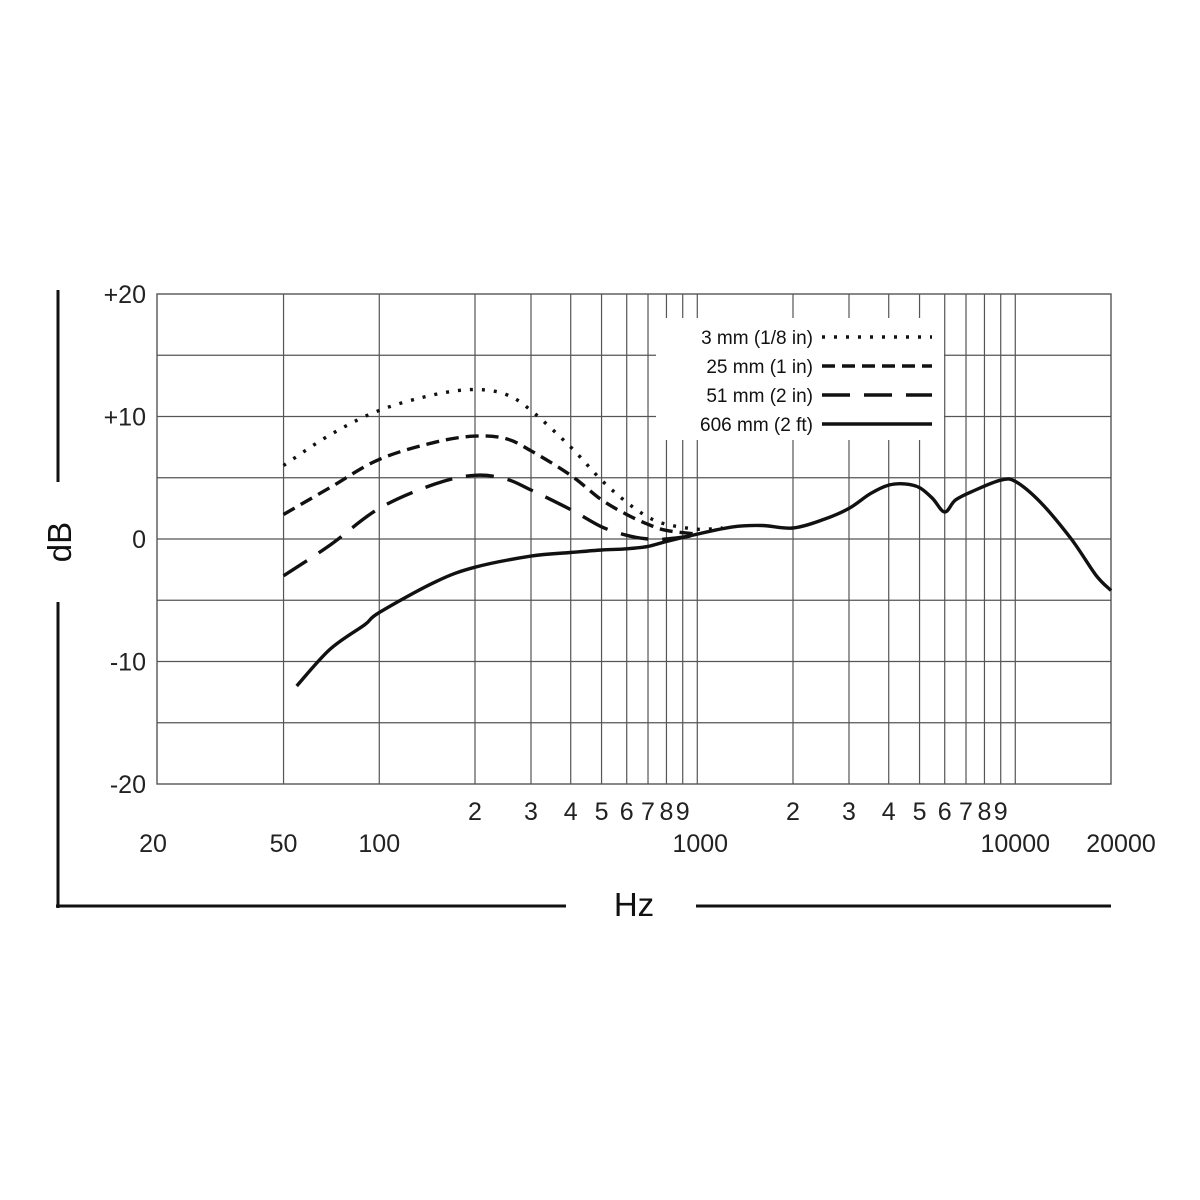 This screenshot has width=1200, height=1200. What do you see at coordinates (759, 396) in the screenshot?
I see `legend-label: 51 mm (2 in)` at bounding box center [759, 396].